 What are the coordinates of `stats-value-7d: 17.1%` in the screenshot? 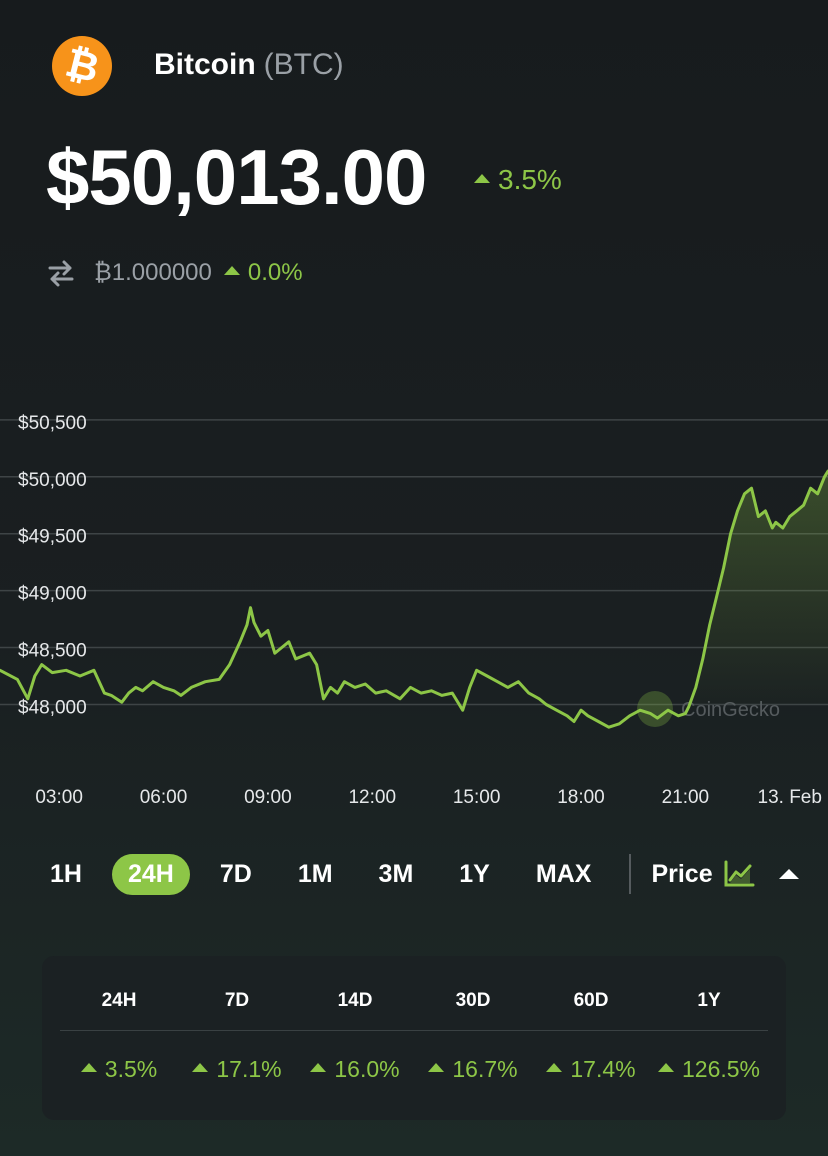 It's located at (237, 1069).